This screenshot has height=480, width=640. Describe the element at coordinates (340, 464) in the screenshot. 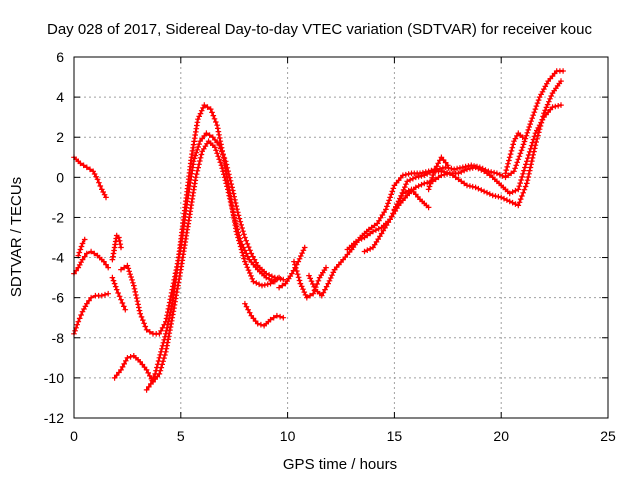

I see `x-axis-label: GPS time / hours` at that location.